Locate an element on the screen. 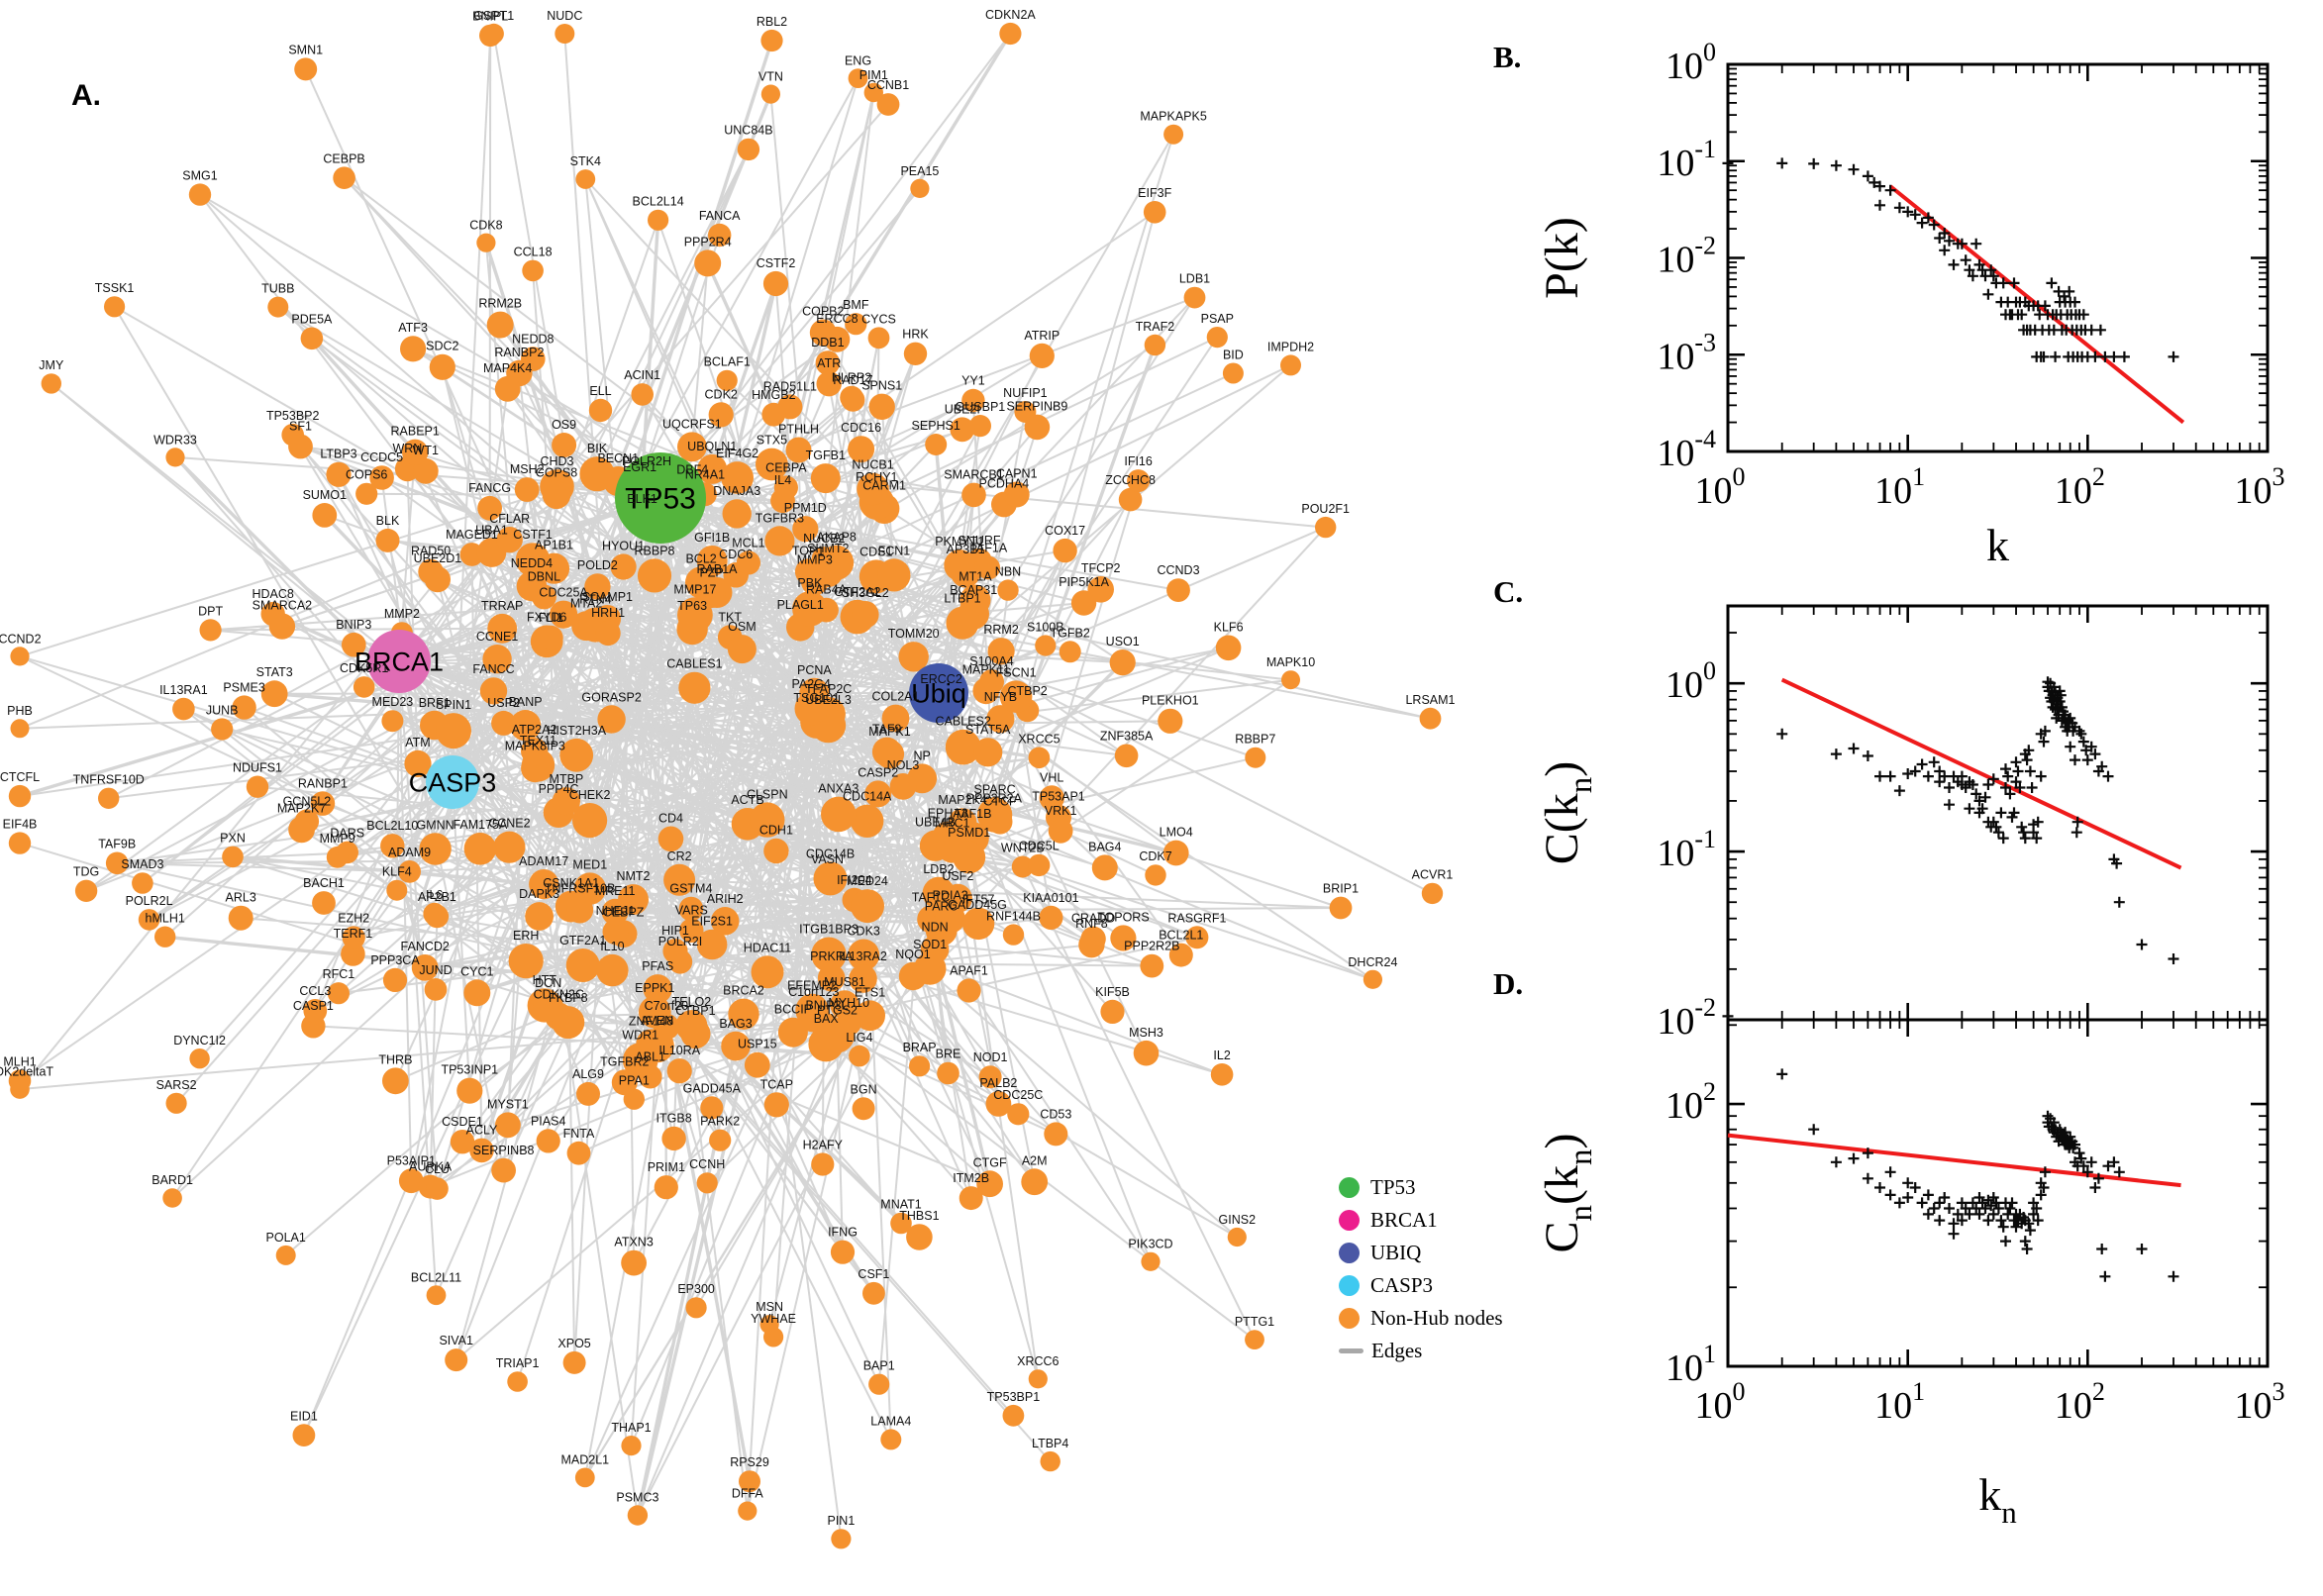  network-node-label: PPP4C is located at coordinates (559, 789).